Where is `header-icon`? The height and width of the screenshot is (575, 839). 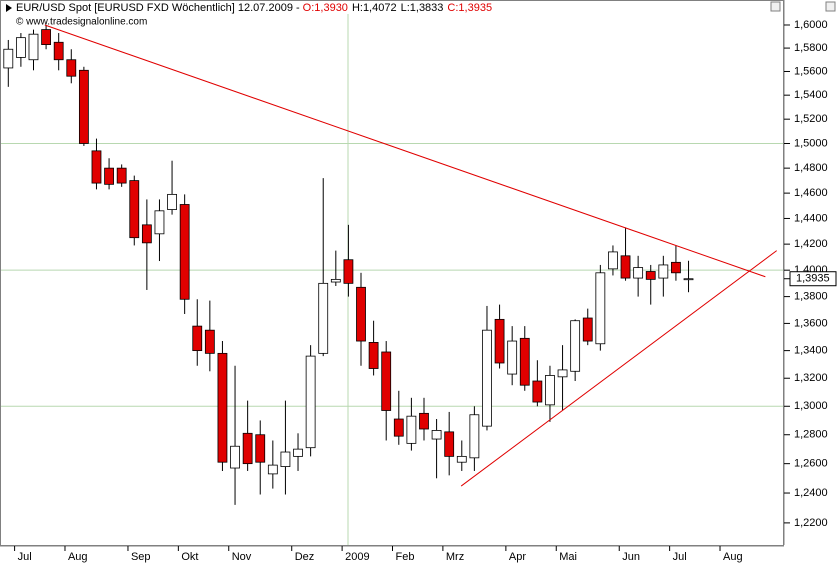
header-icon is located at coordinates (9, 8).